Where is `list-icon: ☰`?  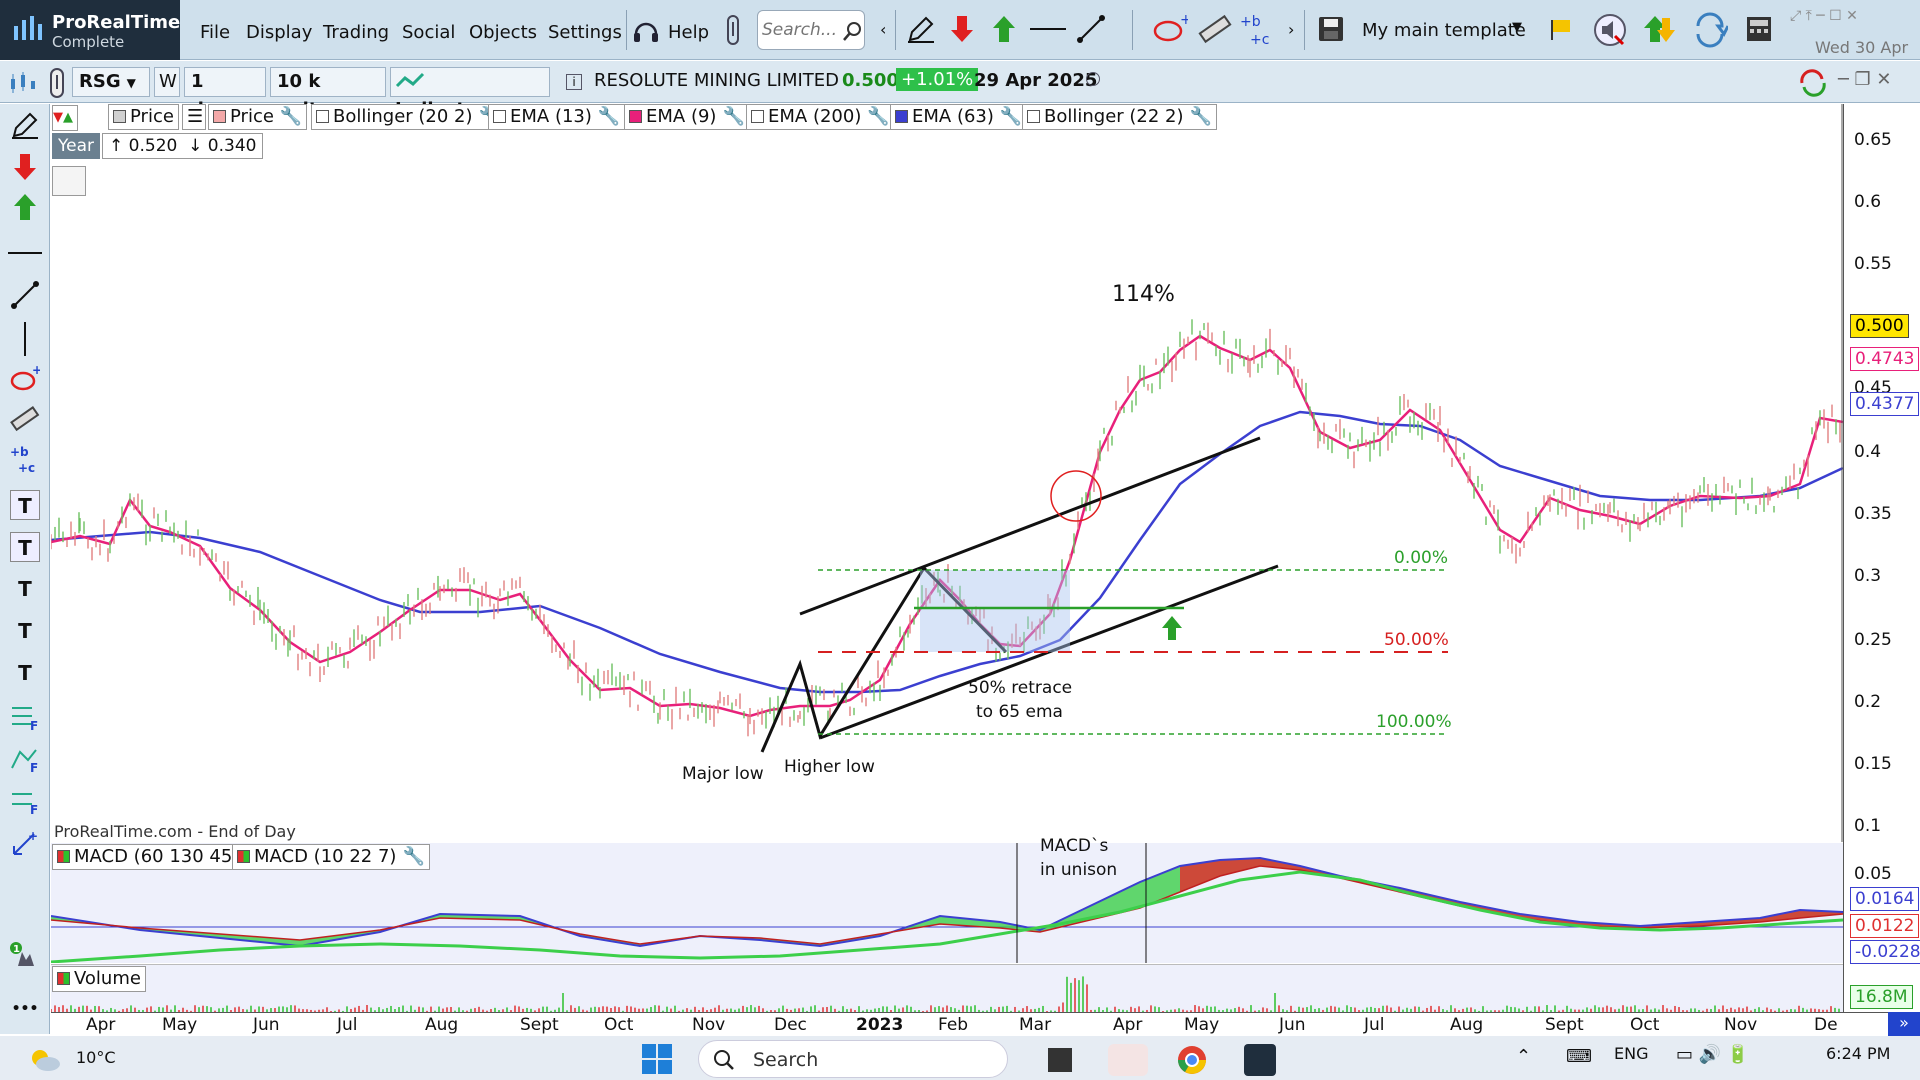
list-icon: ☰ is located at coordinates (194, 117).